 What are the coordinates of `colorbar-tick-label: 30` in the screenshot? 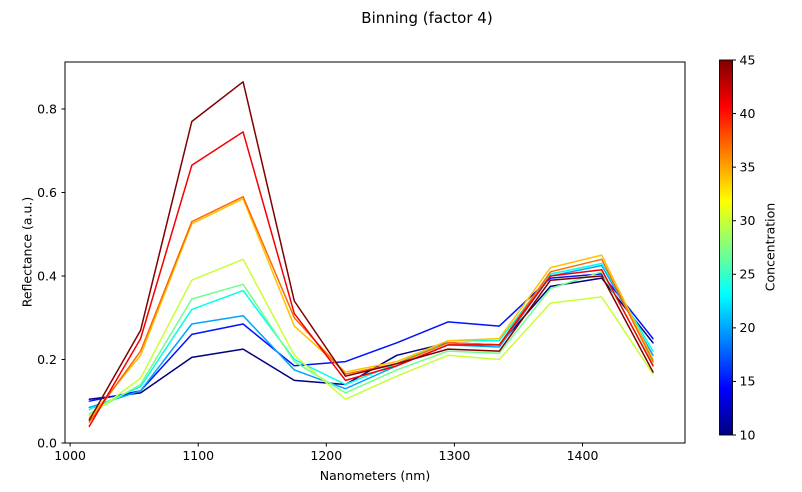 It's located at (748, 220).